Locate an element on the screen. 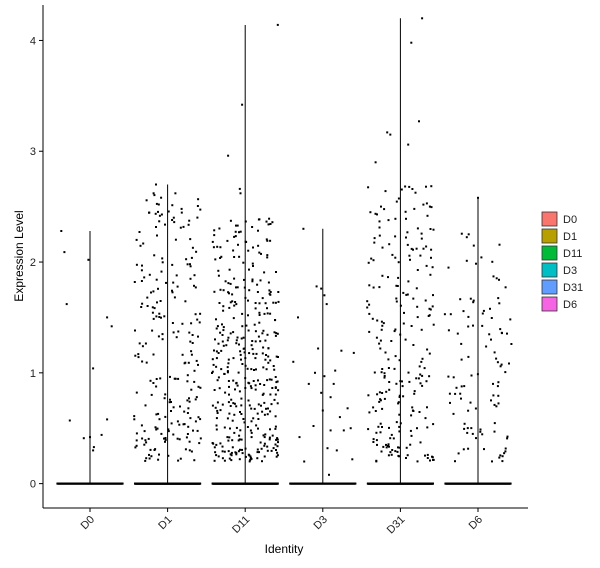 Image resolution: width=600 pixels, height=568 pixels. legend-key-D6 is located at coordinates (549, 304).